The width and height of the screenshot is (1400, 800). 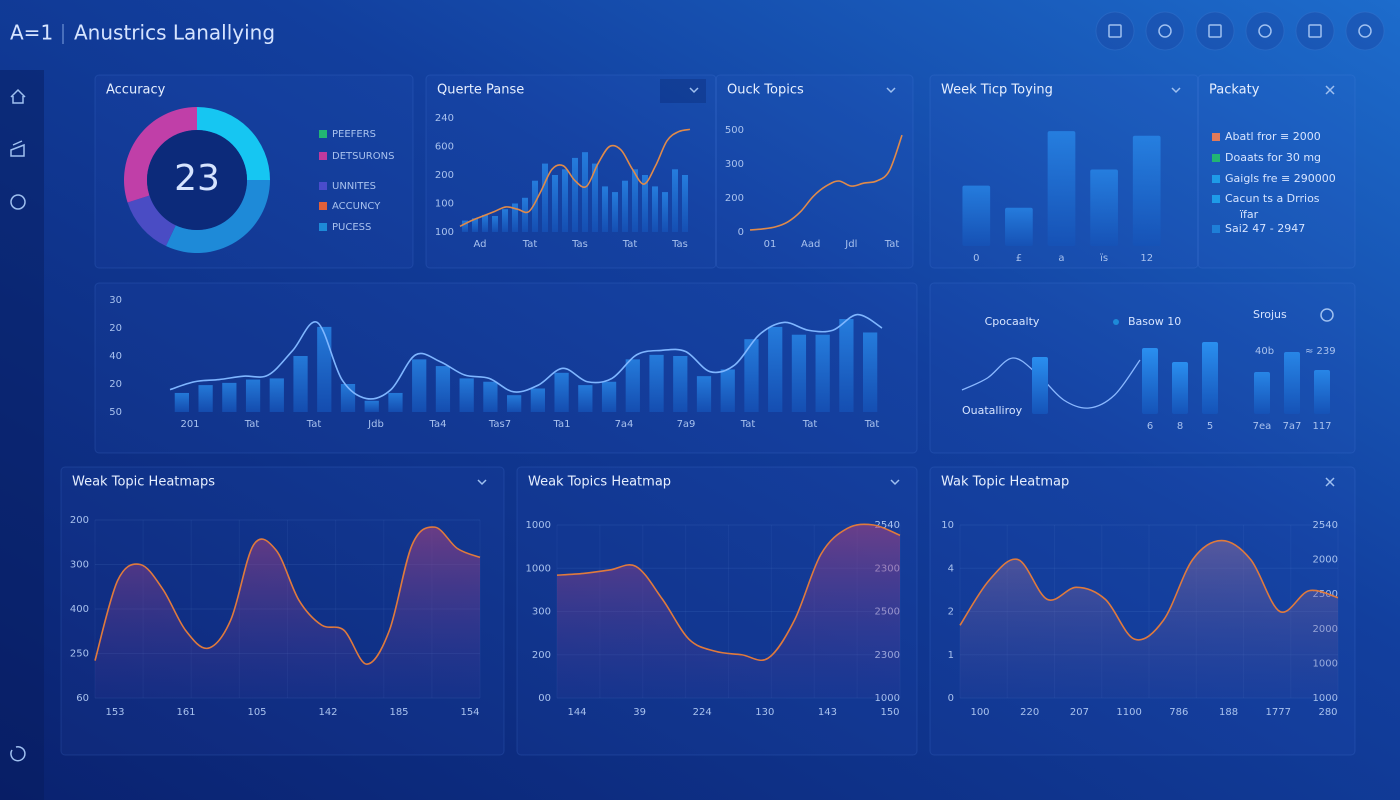 What do you see at coordinates (197, 178) in the screenshot?
I see `donut-center: 23` at bounding box center [197, 178].